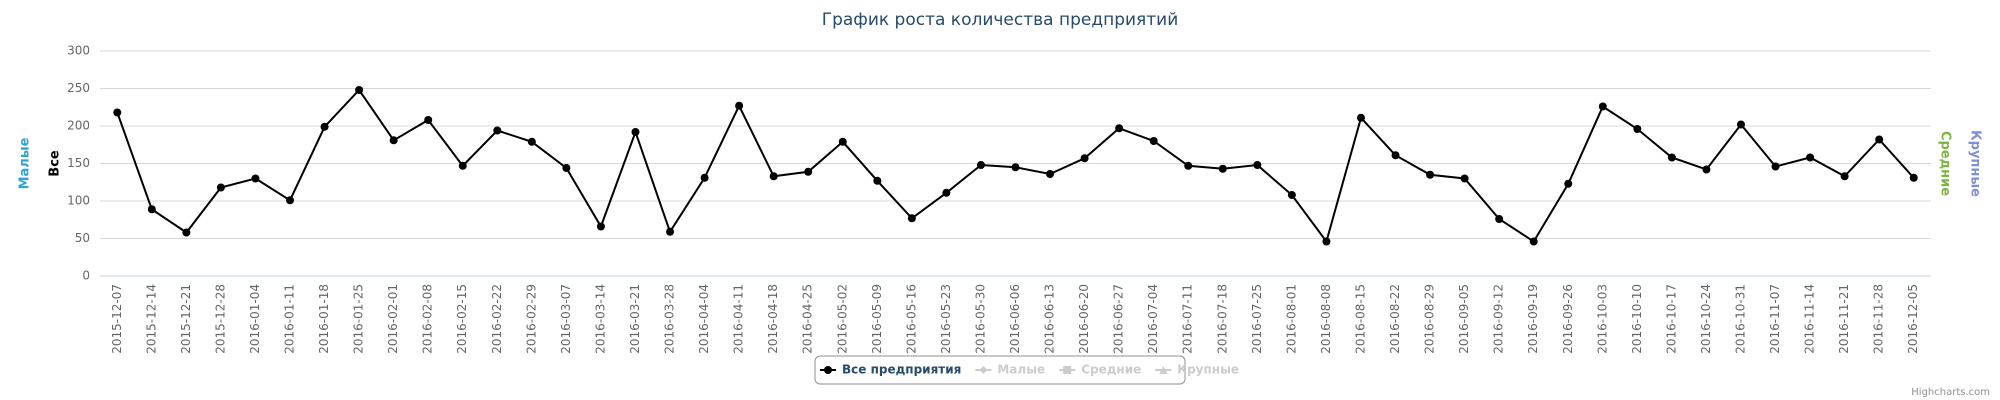 Image resolution: width=2000 pixels, height=400 pixels. Describe the element at coordinates (1119, 319) in the screenshot. I see `x-tick-label: 2016-06-27` at that location.